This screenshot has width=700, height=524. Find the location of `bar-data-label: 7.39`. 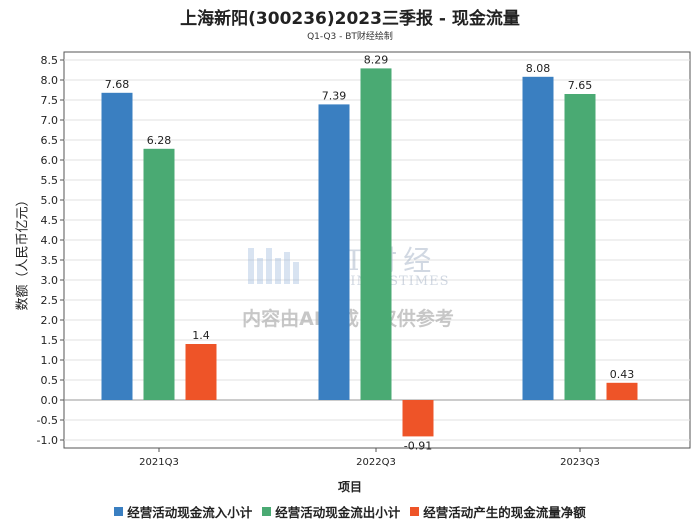

bar-data-label: 7.39 is located at coordinates (334, 95).